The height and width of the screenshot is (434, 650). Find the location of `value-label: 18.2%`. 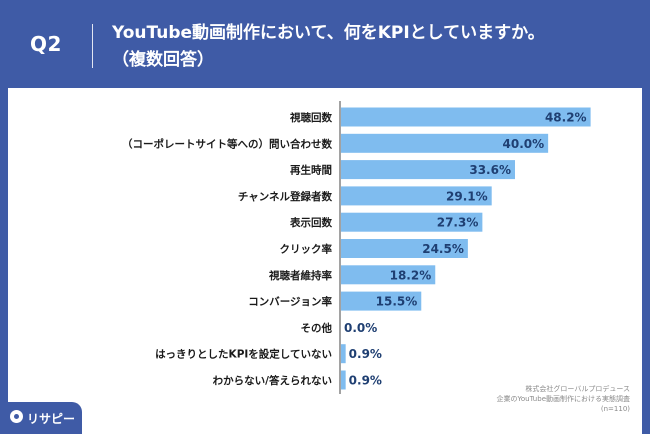

value-label: 18.2% is located at coordinates (411, 275).